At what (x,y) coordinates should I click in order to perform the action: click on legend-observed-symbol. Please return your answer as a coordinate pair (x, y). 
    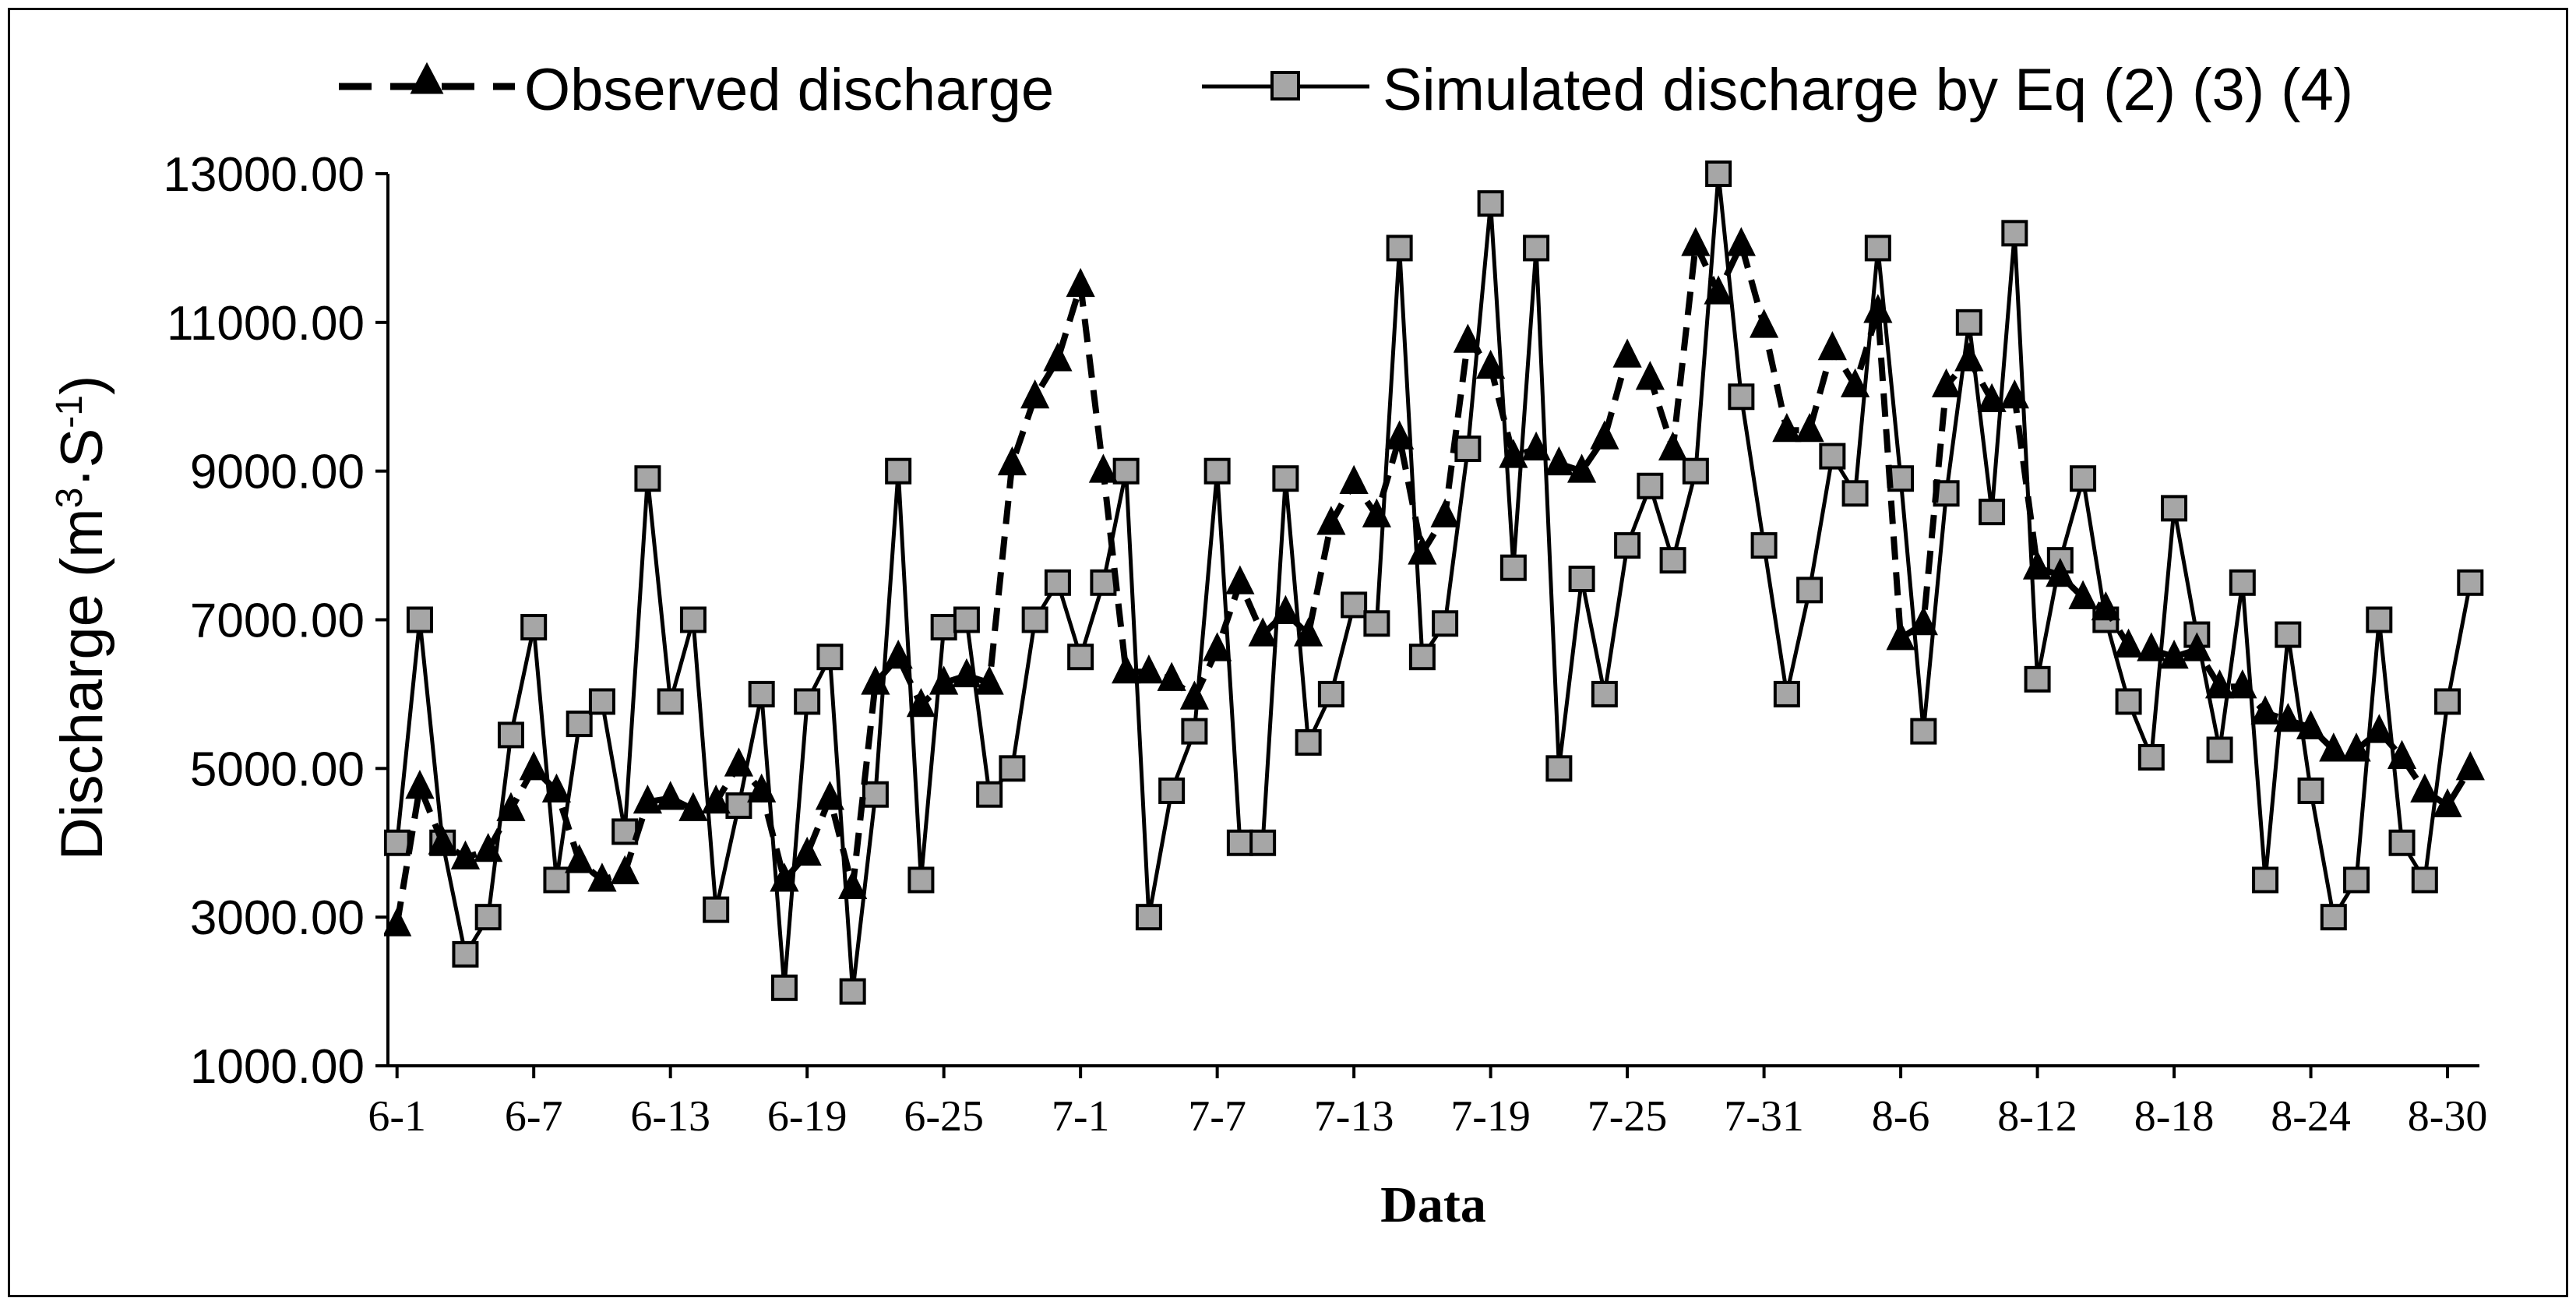
    Looking at the image, I should click on (427, 78).